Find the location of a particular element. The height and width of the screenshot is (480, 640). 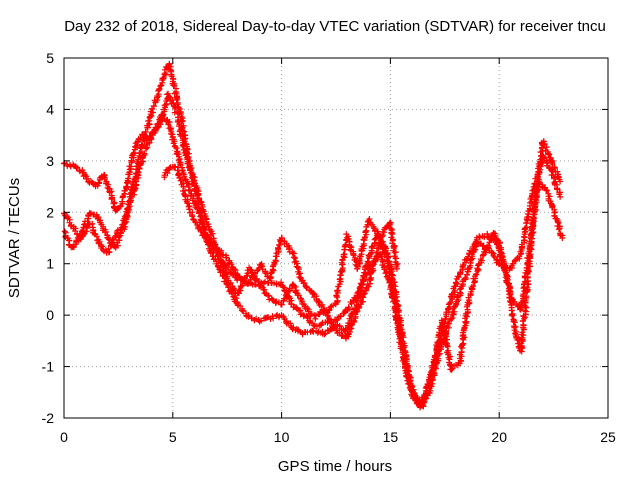

y-tick-label: -2 is located at coordinates (48, 418).